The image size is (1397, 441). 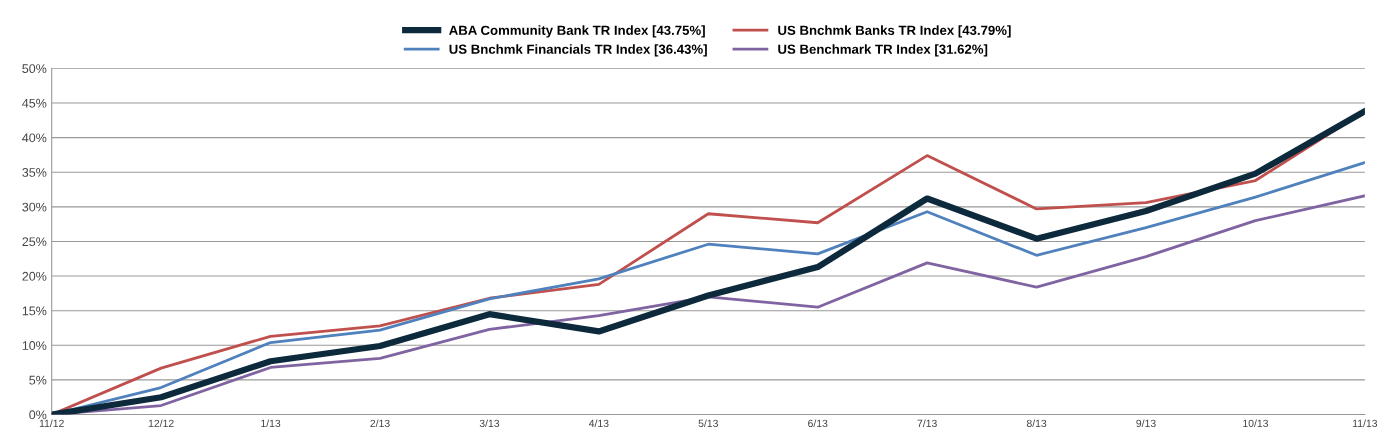 What do you see at coordinates (927, 423) in the screenshot?
I see `x-tick-label: 7/13` at bounding box center [927, 423].